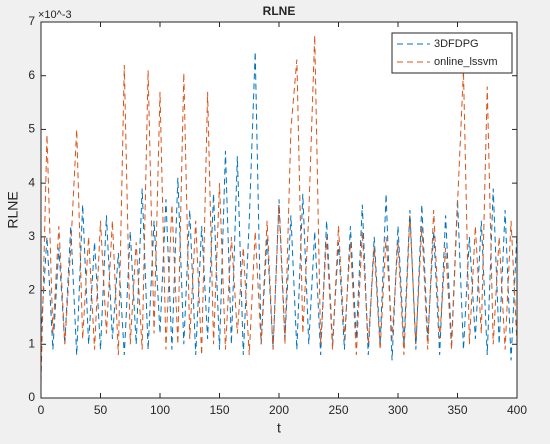 This screenshot has height=444, width=550. Describe the element at coordinates (13, 209) in the screenshot. I see `y-axis-label: RLNE` at that location.